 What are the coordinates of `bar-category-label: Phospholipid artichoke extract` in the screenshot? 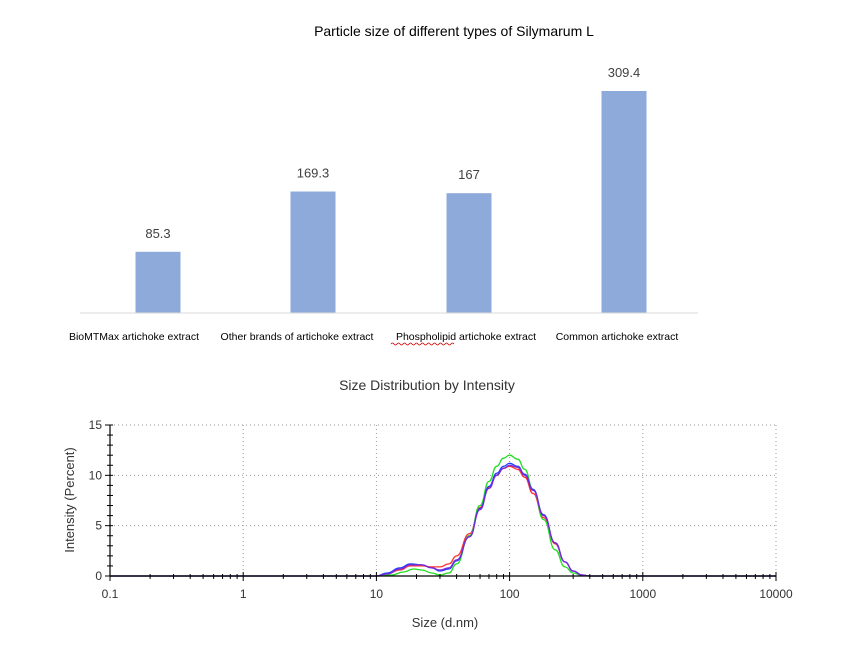 It's located at (466, 337).